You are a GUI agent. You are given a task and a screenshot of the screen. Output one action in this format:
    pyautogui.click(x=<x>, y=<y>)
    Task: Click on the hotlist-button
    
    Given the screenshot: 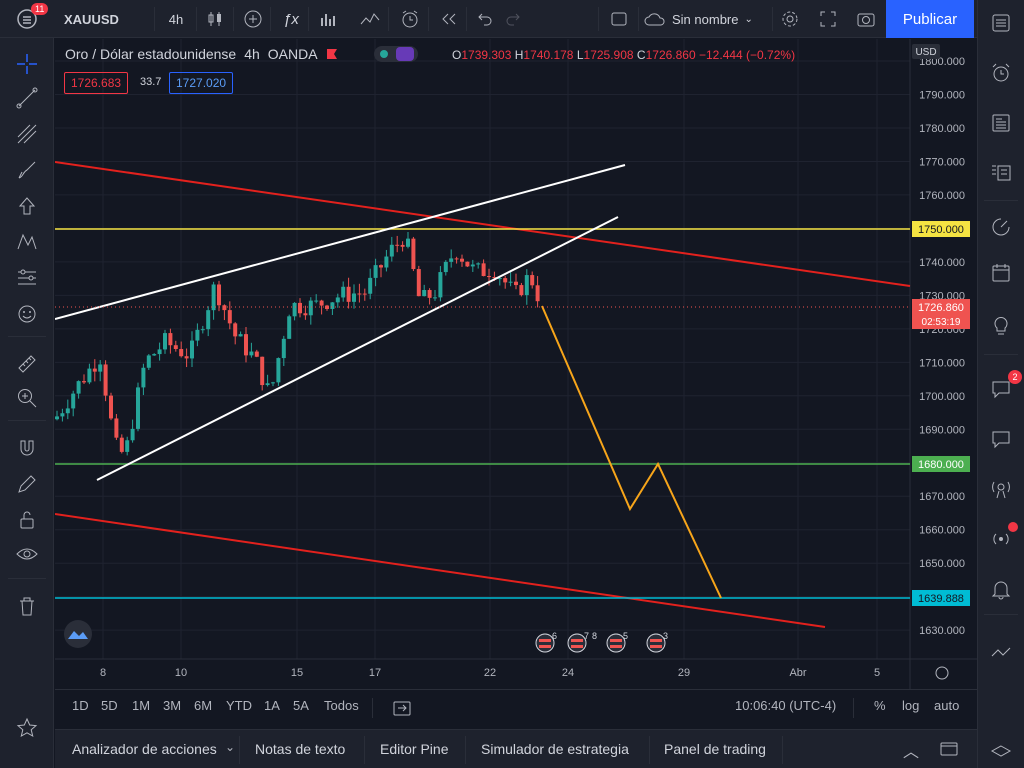 What is the action you would take?
    pyautogui.click(x=1001, y=227)
    